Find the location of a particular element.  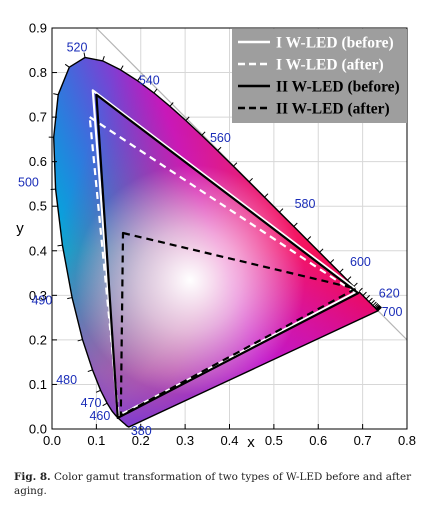

wavelength-label: 500 is located at coordinates (28, 183).